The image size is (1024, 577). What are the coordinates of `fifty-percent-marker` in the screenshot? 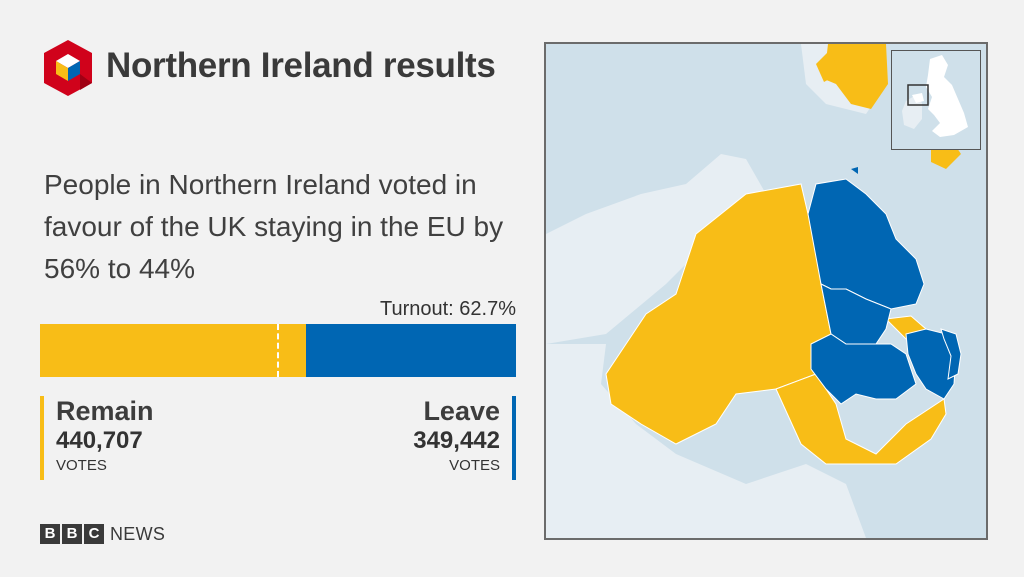 It's located at (278, 350).